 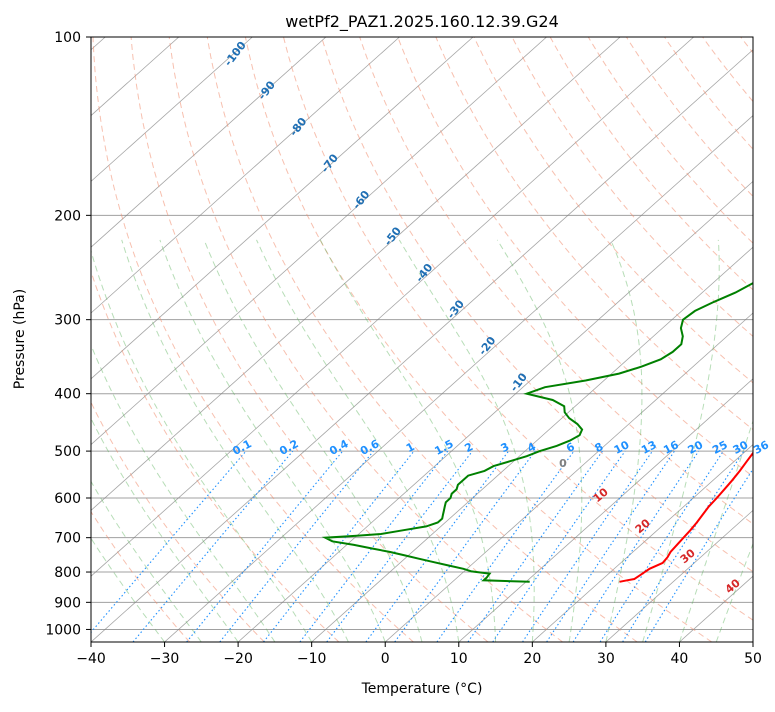 What do you see at coordinates (459, 659) in the screenshot?
I see `x-tick-label: 10` at bounding box center [459, 659].